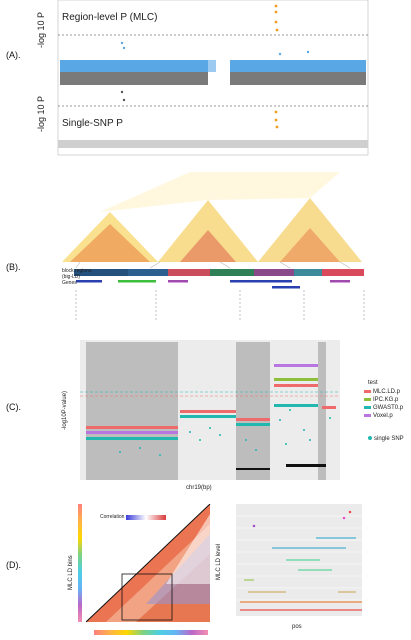  I want to click on association-plot, so click(210, 410).